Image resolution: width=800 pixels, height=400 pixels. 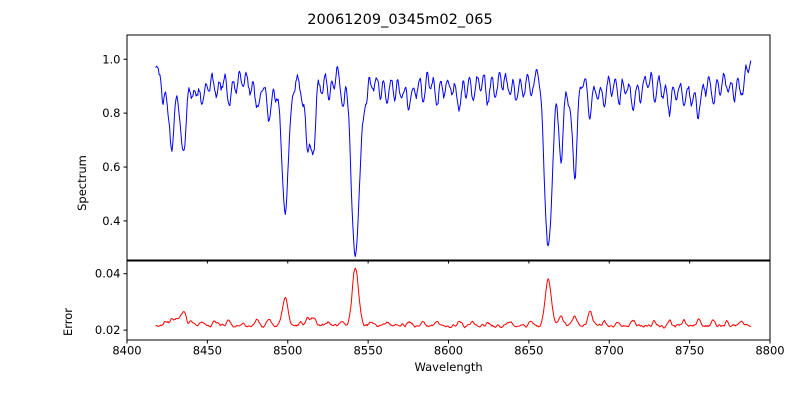 I want to click on x-tick-label: 8800, so click(x=769, y=351).